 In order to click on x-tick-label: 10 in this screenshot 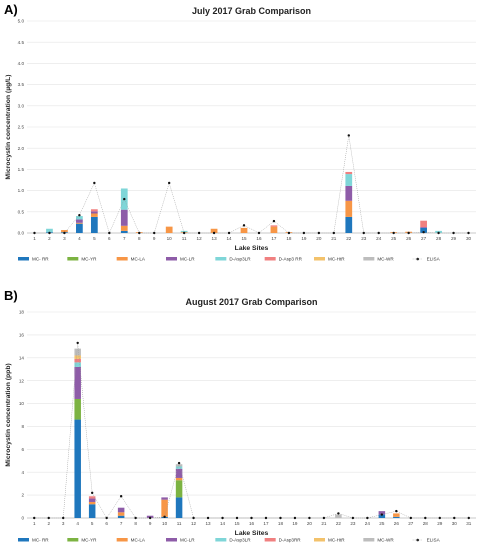, I will do `click(165, 523)`.